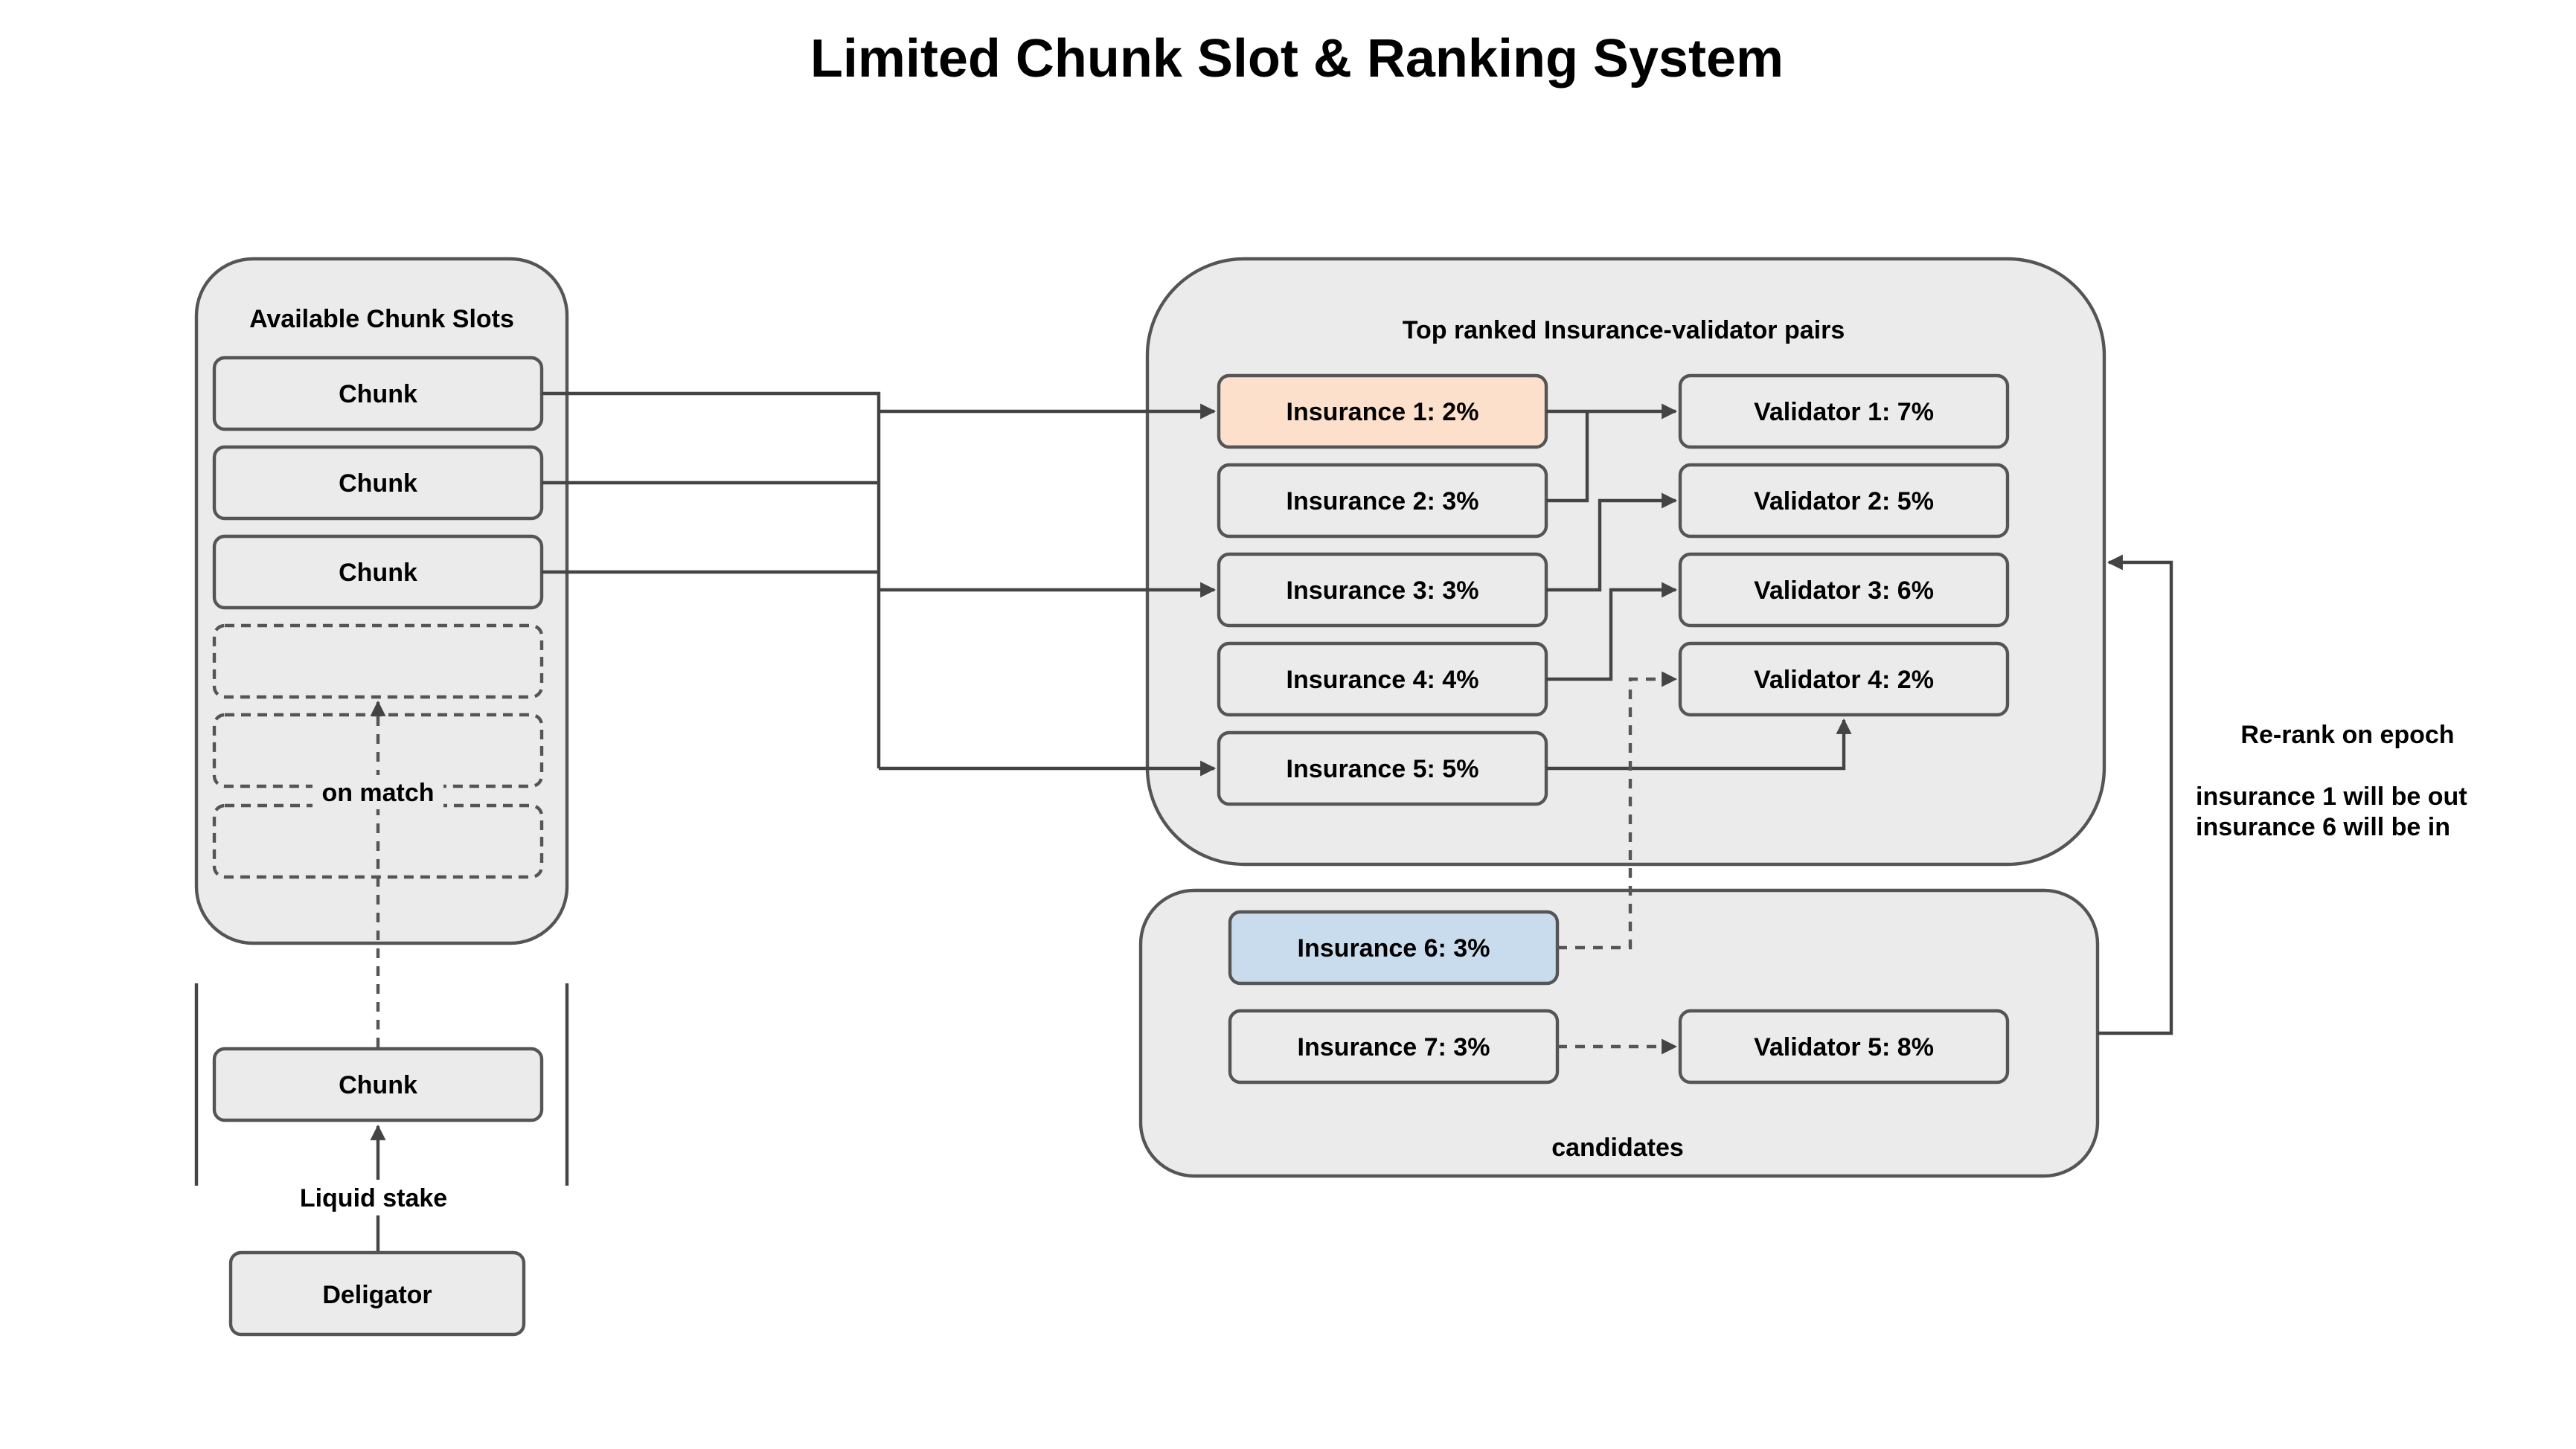 Image resolution: width=2576 pixels, height=1449 pixels. What do you see at coordinates (2323, 827) in the screenshot?
I see `rerank-line-2: insurance 6 will be in` at bounding box center [2323, 827].